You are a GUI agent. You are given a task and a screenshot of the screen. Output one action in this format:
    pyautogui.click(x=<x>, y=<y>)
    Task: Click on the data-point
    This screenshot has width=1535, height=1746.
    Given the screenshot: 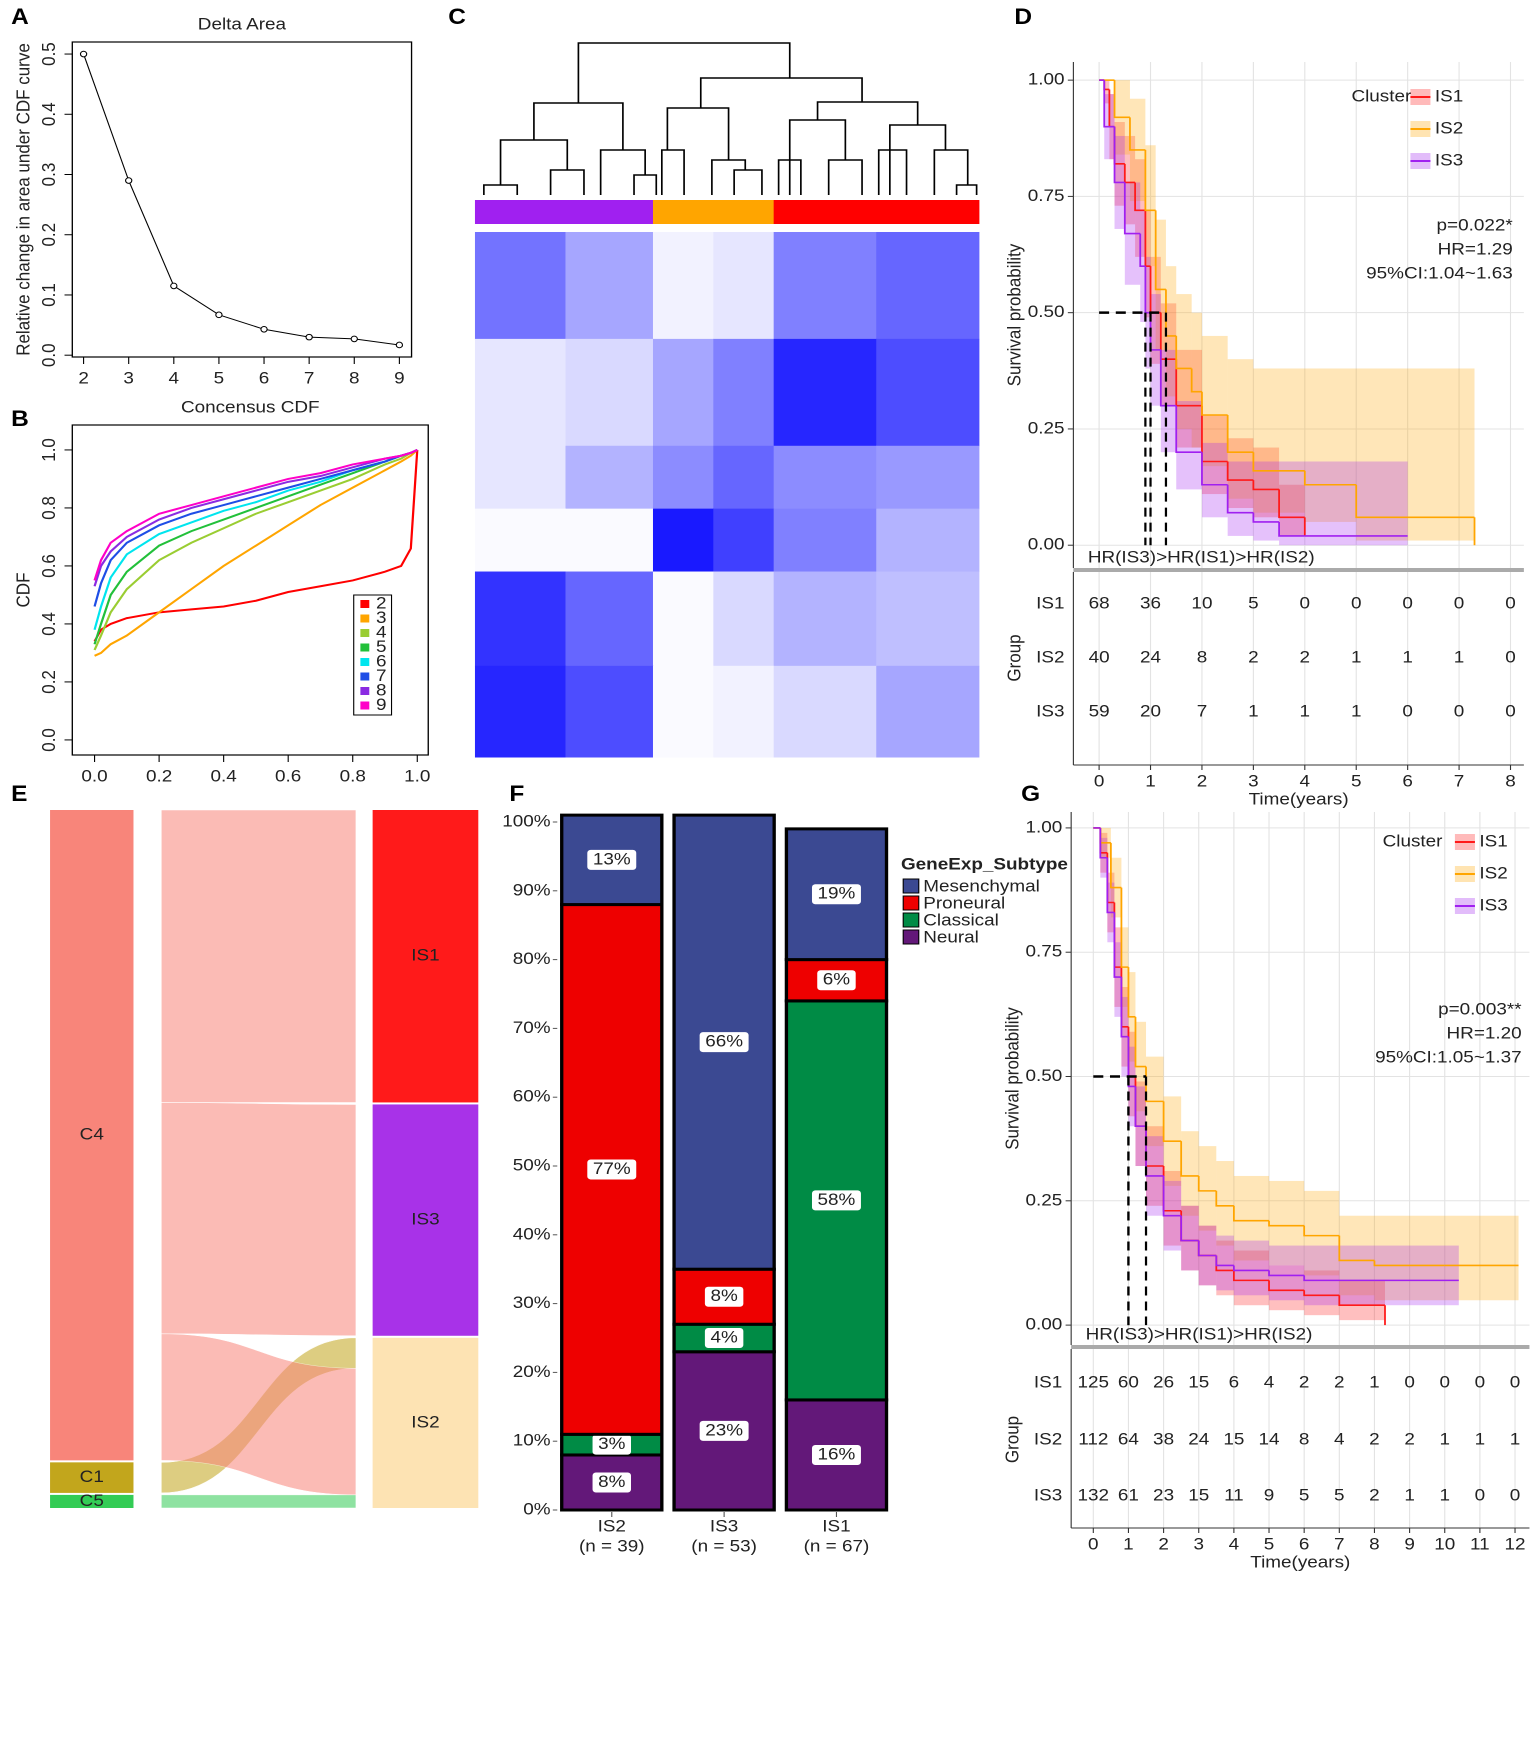 What is the action you would take?
    pyautogui.click(x=83, y=54)
    